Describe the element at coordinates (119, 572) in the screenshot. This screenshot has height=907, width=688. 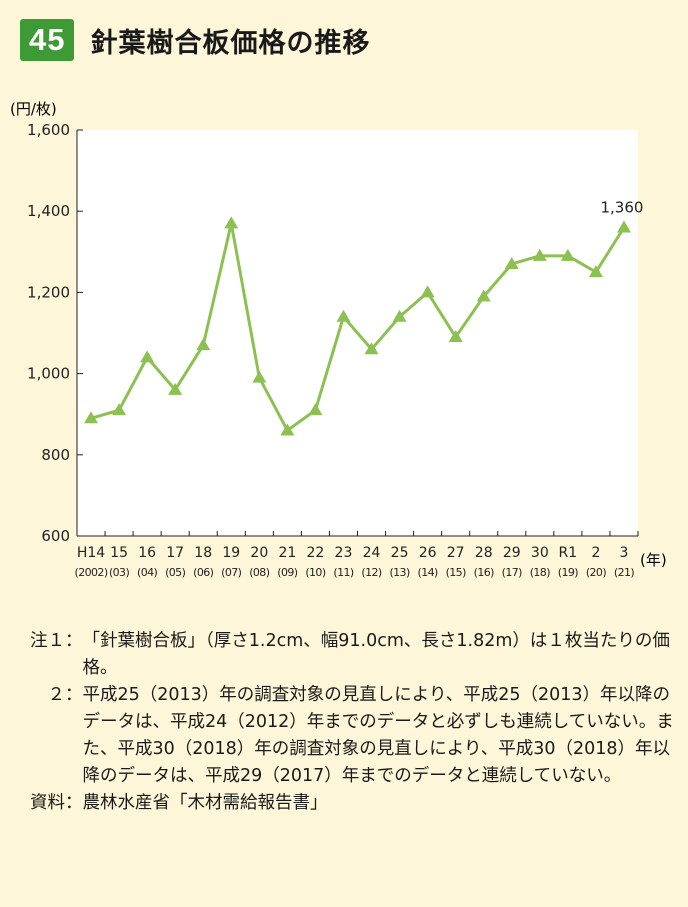
I see `x-tick-sublabel: (03)` at that location.